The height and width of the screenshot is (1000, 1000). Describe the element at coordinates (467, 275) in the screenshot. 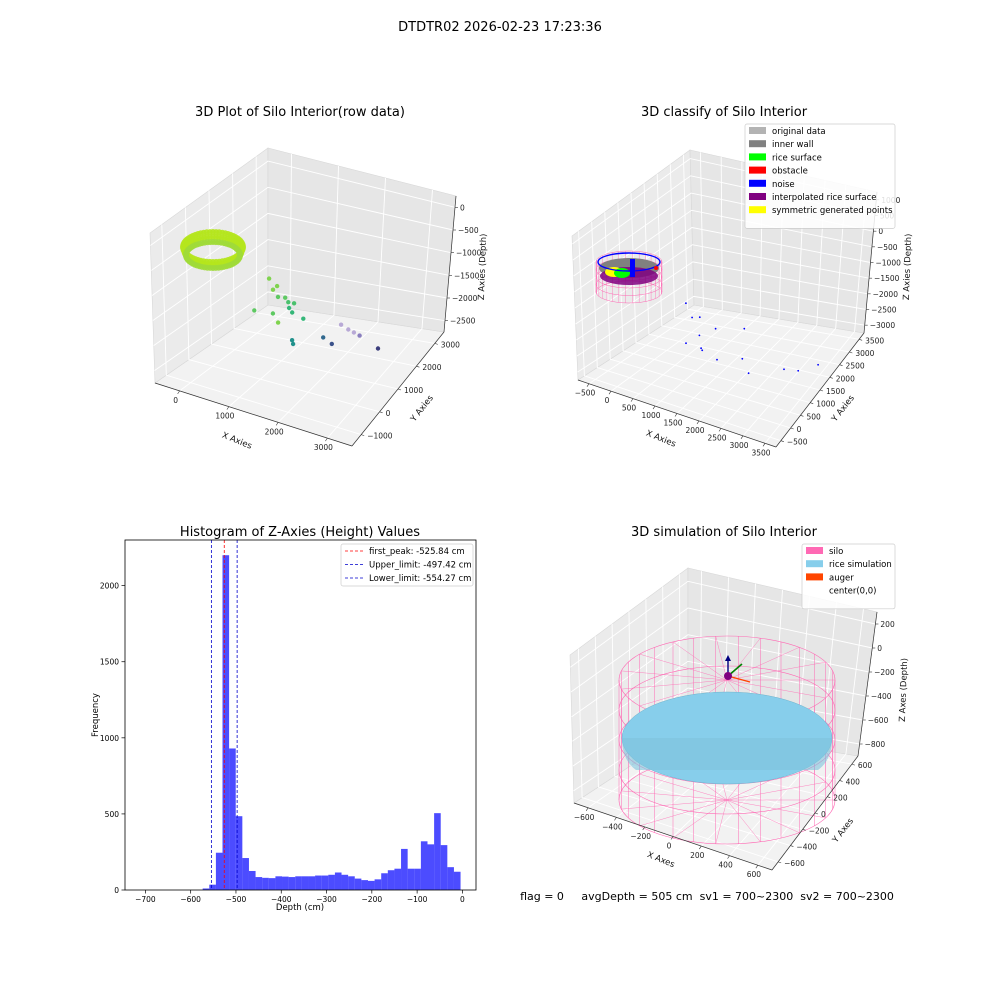

I see `raw-plot-z-tick-label: −1500` at that location.